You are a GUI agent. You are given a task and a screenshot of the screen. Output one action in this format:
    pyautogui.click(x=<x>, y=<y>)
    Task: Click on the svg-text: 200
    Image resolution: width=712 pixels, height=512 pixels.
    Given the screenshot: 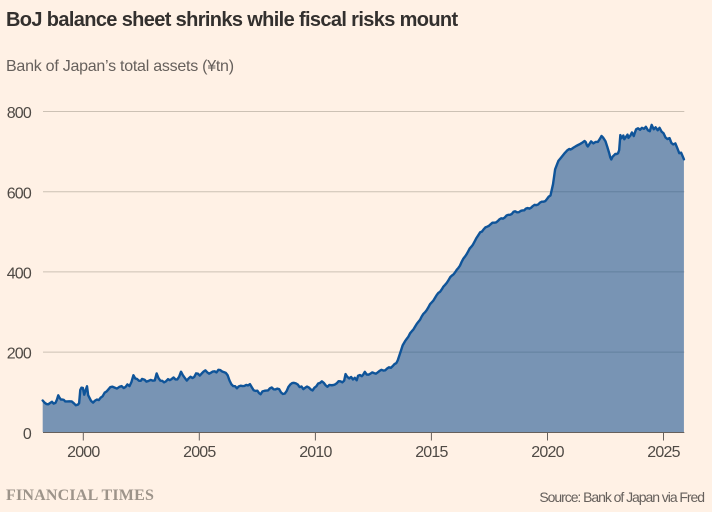 What is the action you would take?
    pyautogui.click(x=19, y=354)
    